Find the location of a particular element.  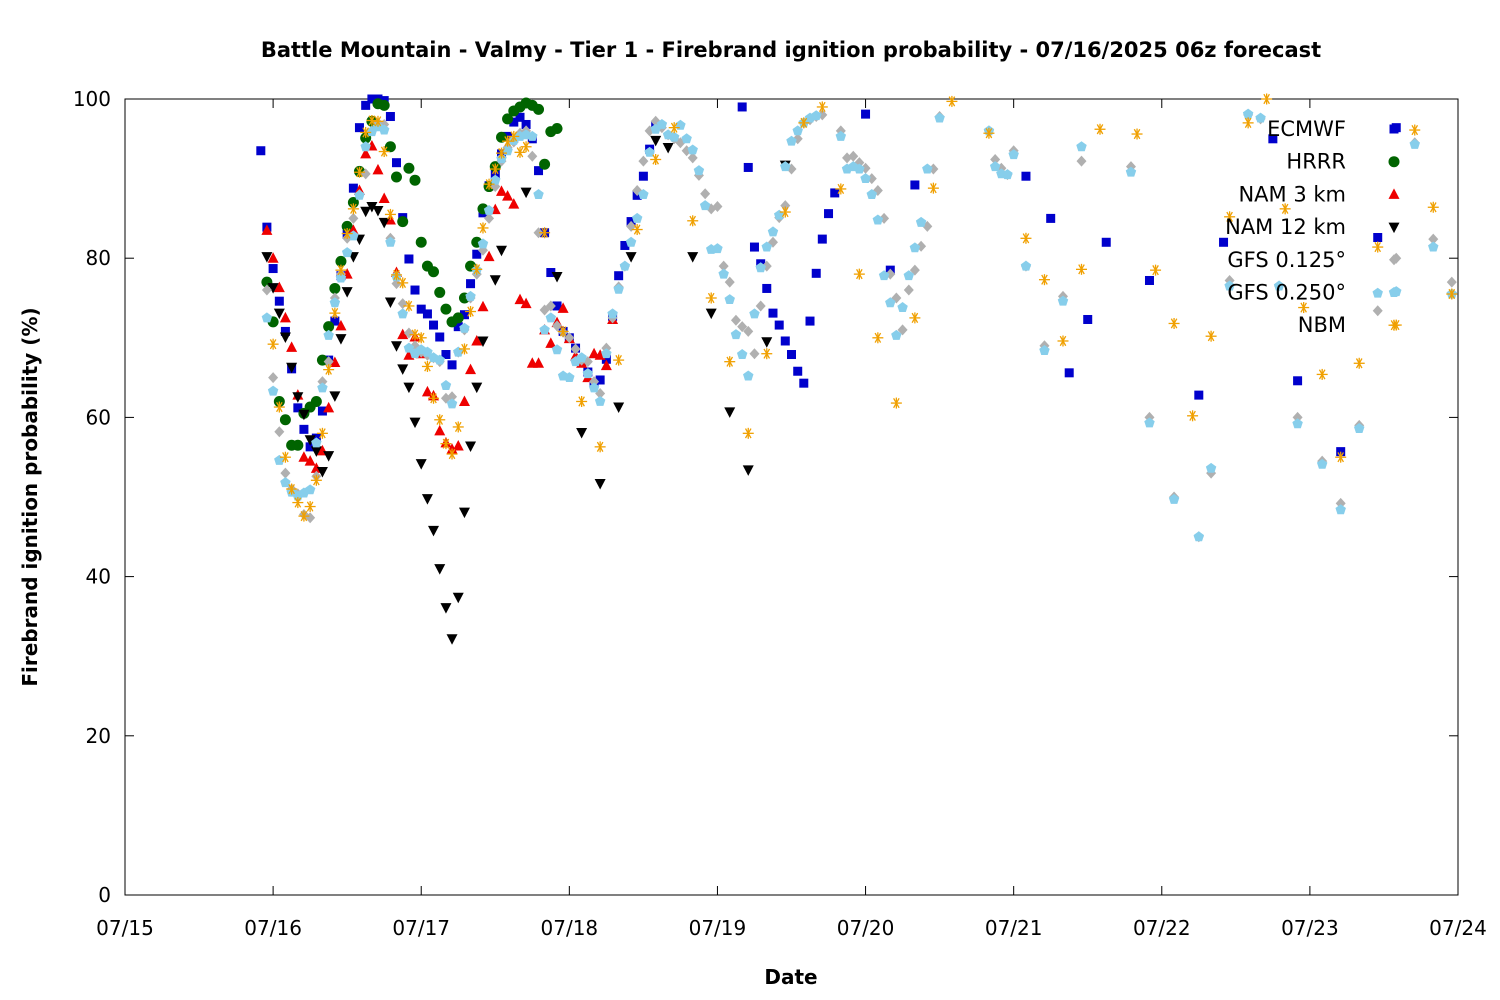

x-tick-label: 07/19 is located at coordinates (718, 928).